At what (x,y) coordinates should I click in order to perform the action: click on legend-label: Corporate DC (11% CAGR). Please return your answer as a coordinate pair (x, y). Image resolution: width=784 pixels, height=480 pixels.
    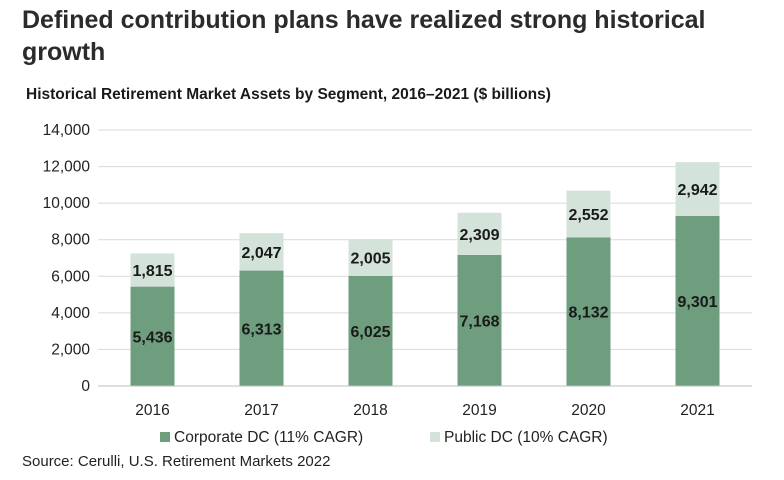
    Looking at the image, I should click on (268, 437).